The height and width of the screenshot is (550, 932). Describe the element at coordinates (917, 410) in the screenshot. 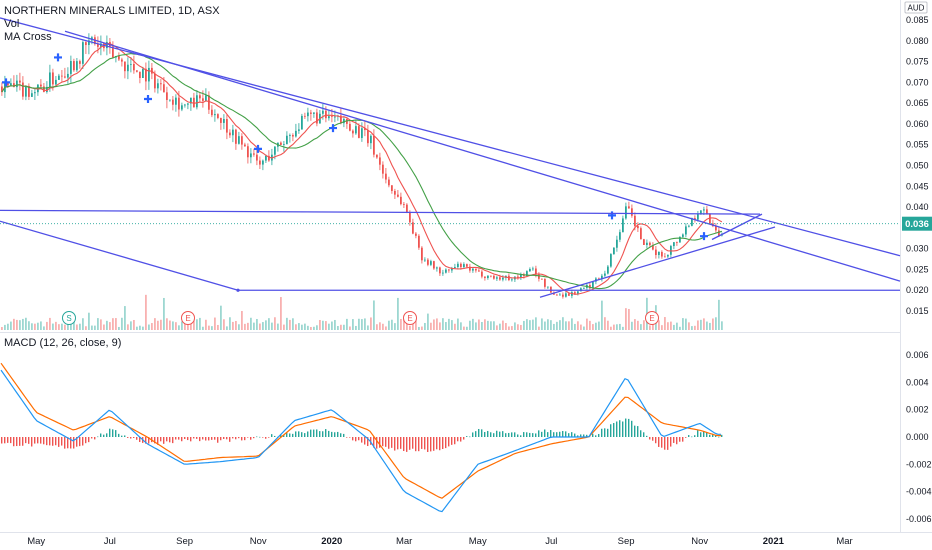

I see `macd-tick-label: 0.002` at that location.